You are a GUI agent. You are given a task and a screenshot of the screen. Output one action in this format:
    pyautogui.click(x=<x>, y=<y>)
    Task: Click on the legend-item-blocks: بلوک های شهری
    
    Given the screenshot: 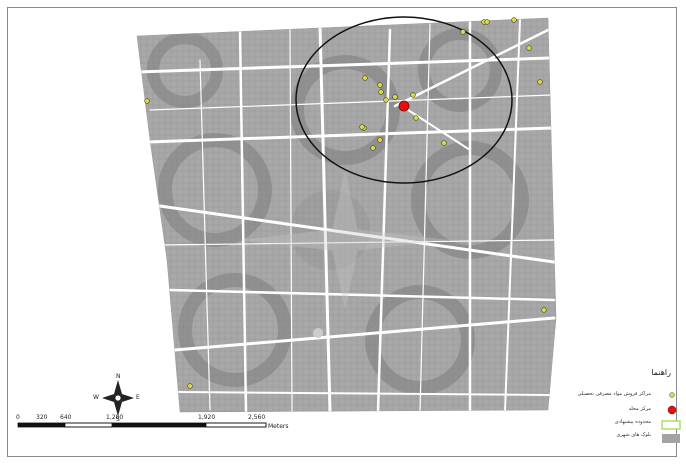 What is the action you would take?
    pyautogui.click(x=633, y=435)
    